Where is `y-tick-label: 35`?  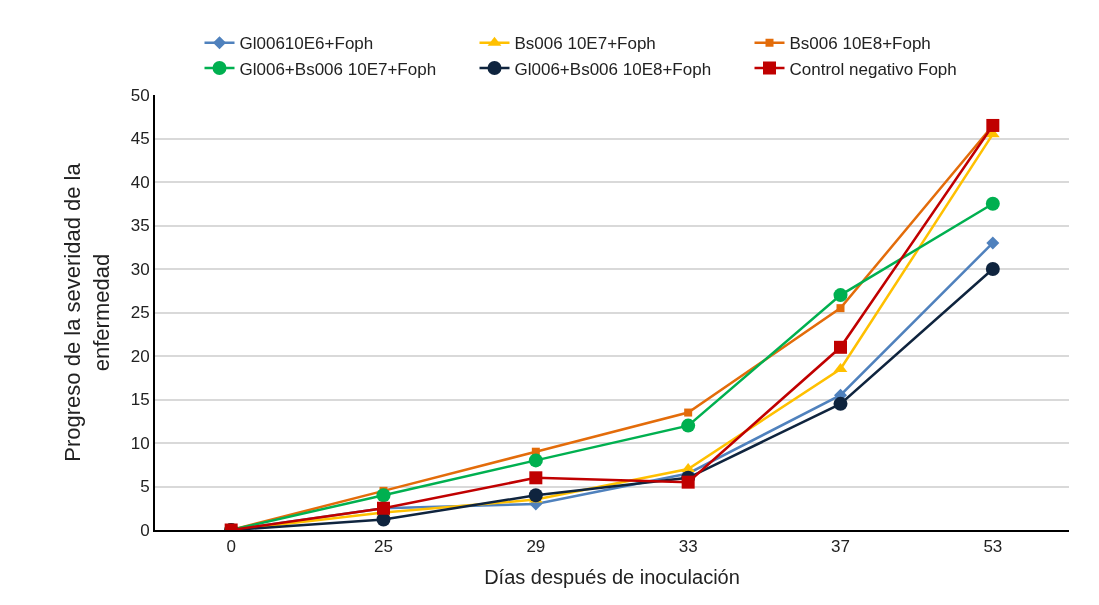 y-tick-label: 35 is located at coordinates (140, 226).